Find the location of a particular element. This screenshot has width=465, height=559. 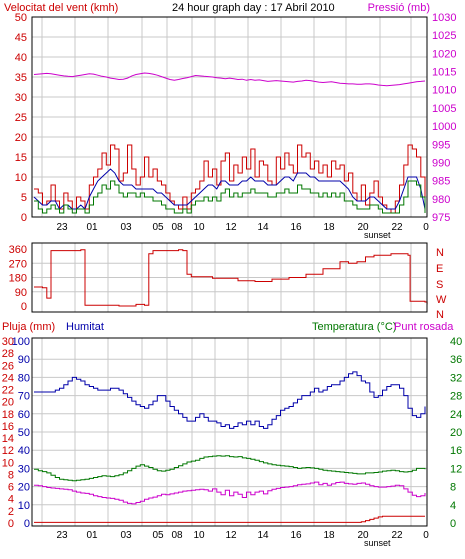

humidity-tick-label: 20 is located at coordinates (24, 488).